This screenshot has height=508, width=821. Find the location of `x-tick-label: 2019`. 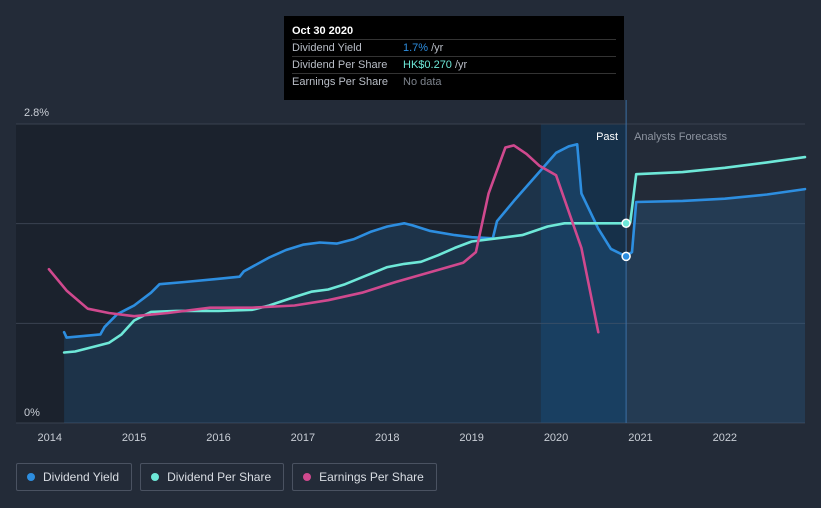

x-tick-label: 2019 is located at coordinates (471, 438).